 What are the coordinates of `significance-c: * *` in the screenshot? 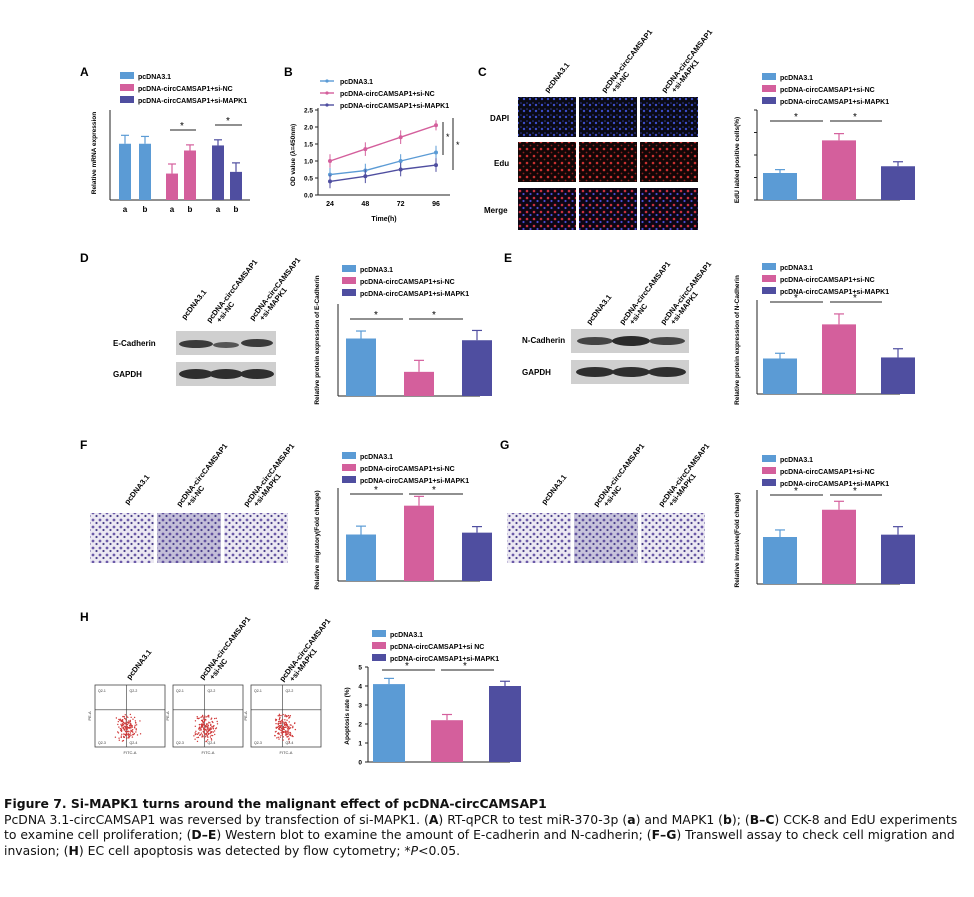 It's located at (826, 117).